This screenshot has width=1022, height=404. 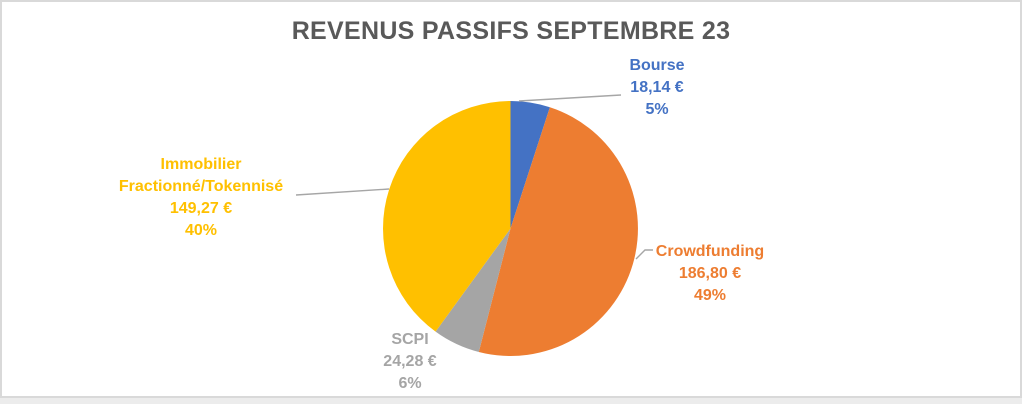 I want to click on pie-slice-immobilier-fractionn-tokennis-, so click(x=447, y=216).